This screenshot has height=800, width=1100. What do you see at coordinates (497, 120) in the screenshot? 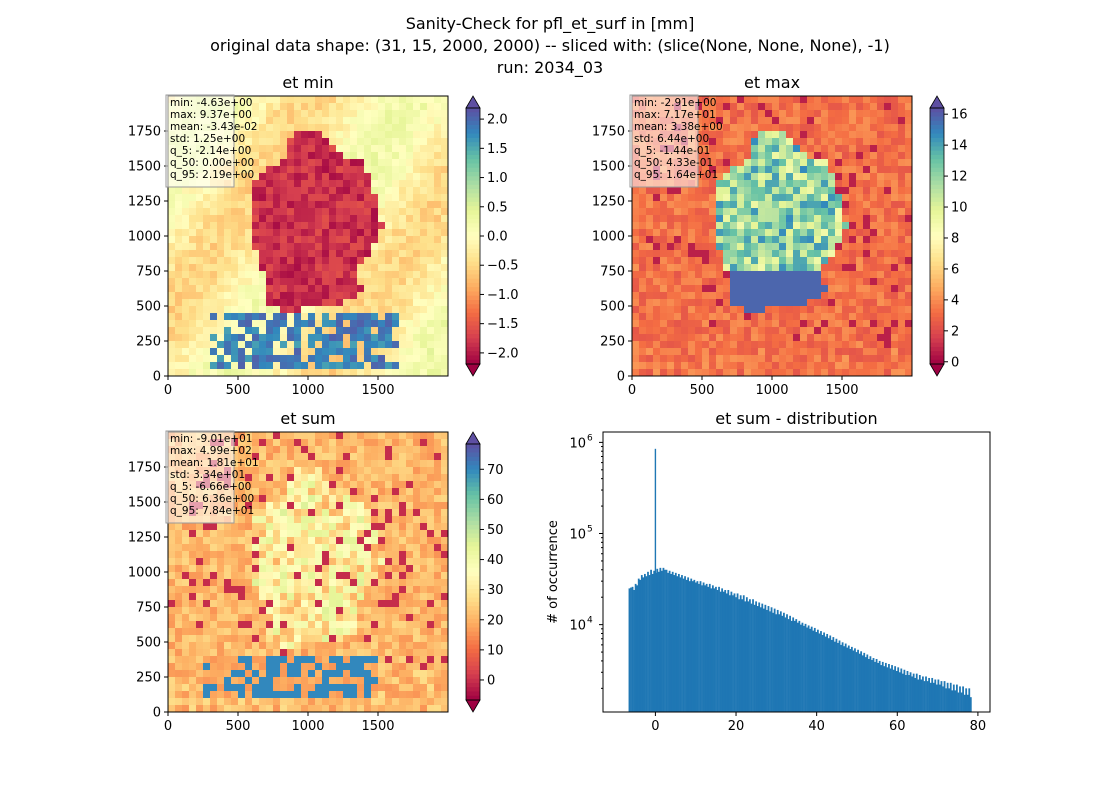
I see `colorbar-tick-label: 2.0` at bounding box center [497, 120].